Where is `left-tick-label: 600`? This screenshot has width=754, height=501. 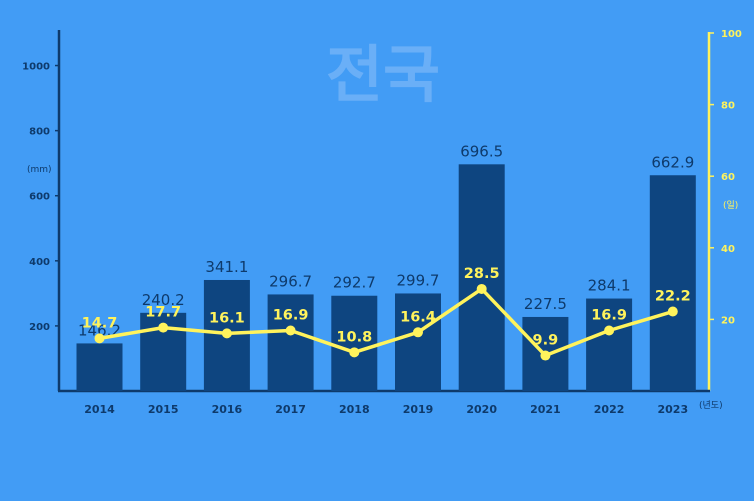 left-tick-label: 600 is located at coordinates (39, 197).